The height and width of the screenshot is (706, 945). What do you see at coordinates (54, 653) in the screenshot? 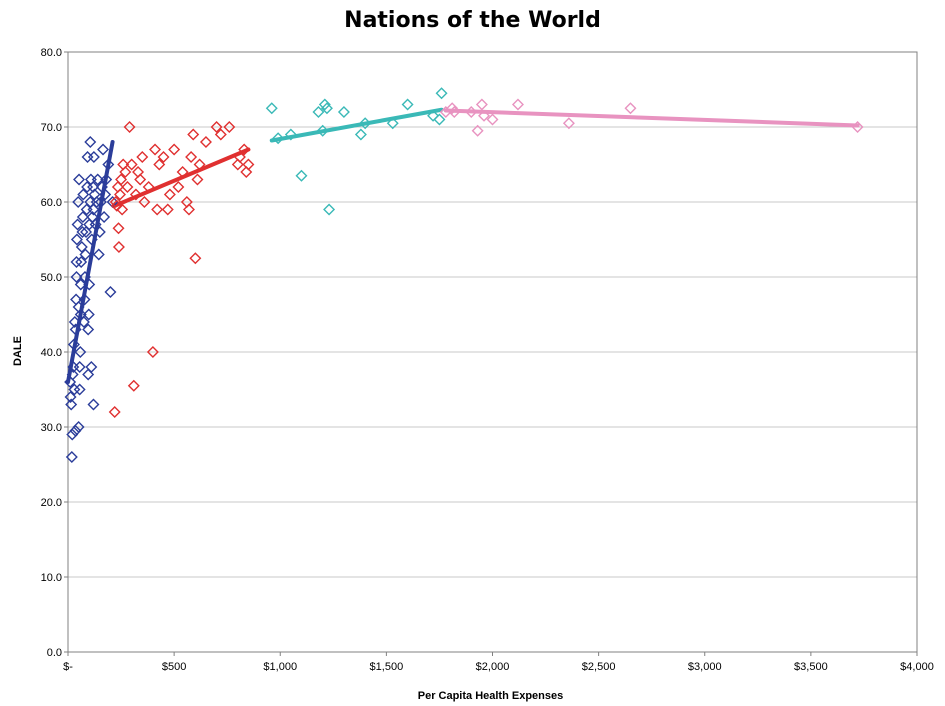
I see `y-tick-label: 0.0` at bounding box center [54, 653].